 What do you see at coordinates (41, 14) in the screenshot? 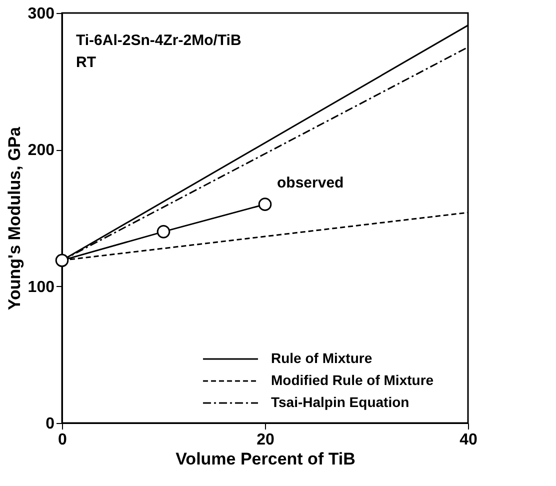
I see `y-tick-label: 300` at bounding box center [41, 14].